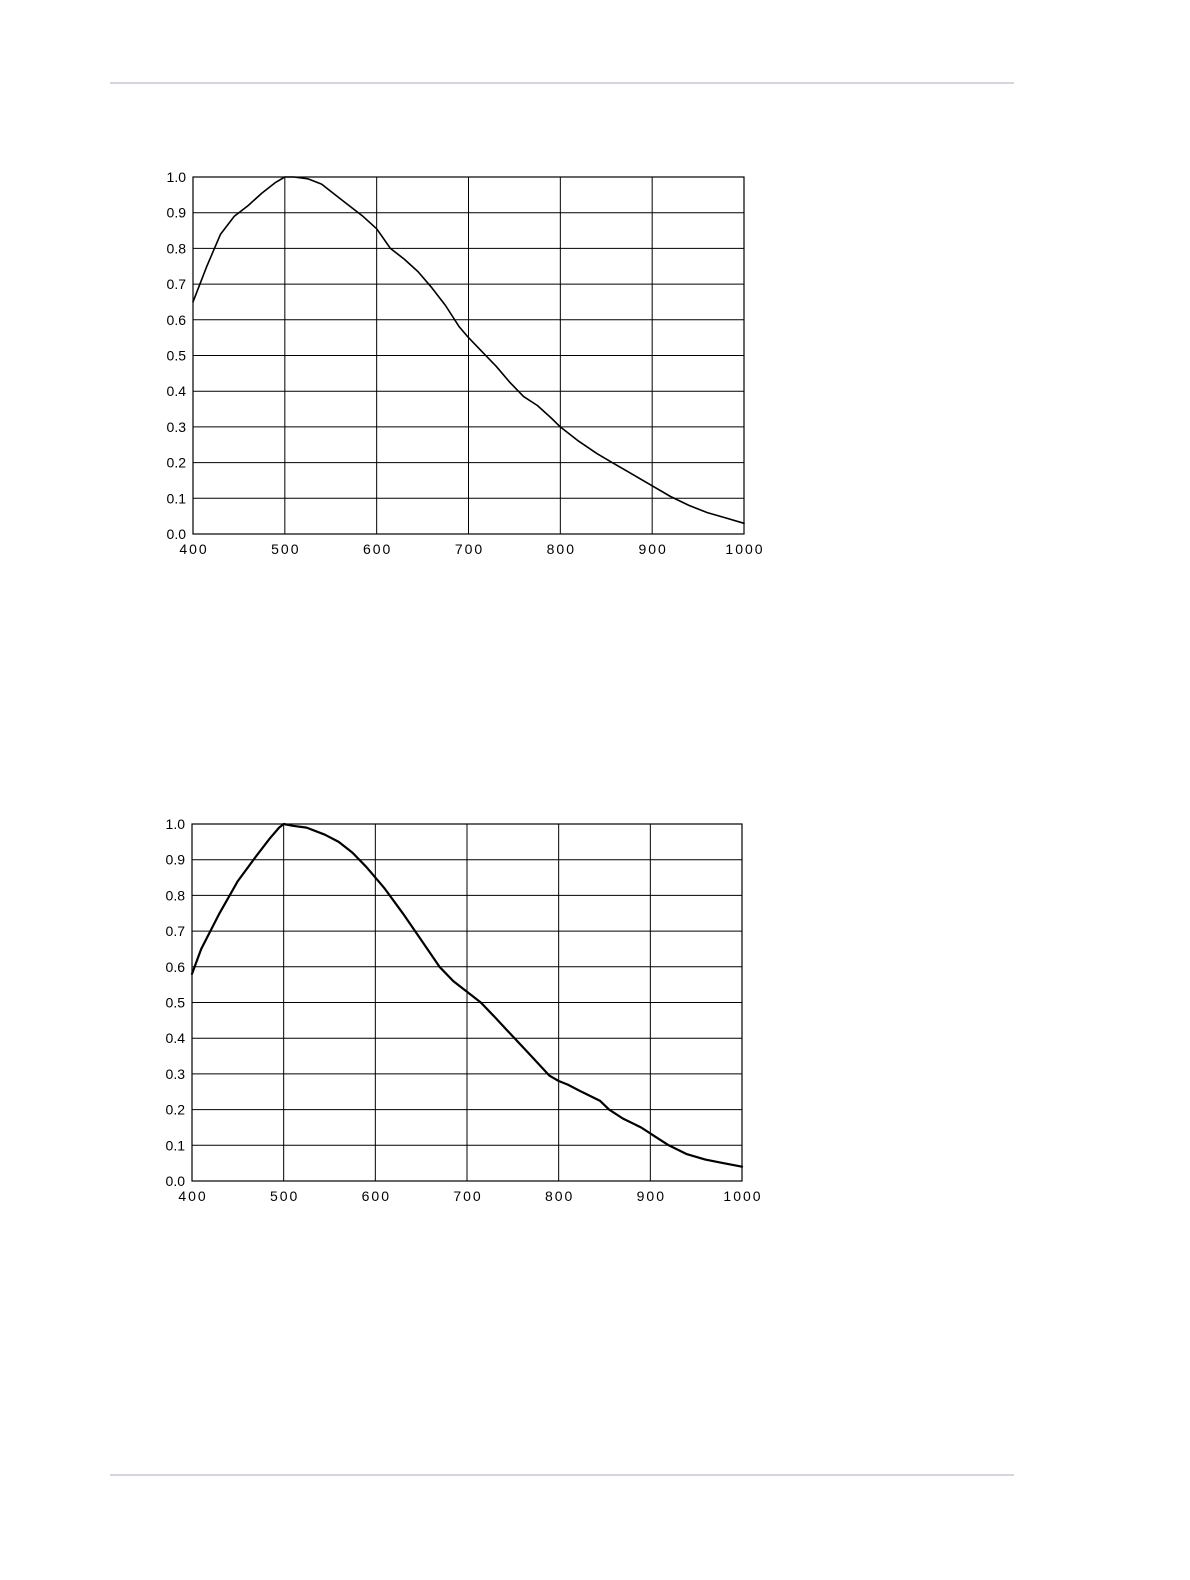  What do you see at coordinates (177, 248) in the screenshot?
I see `chart-1-y-tick-label: 0.8` at bounding box center [177, 248].